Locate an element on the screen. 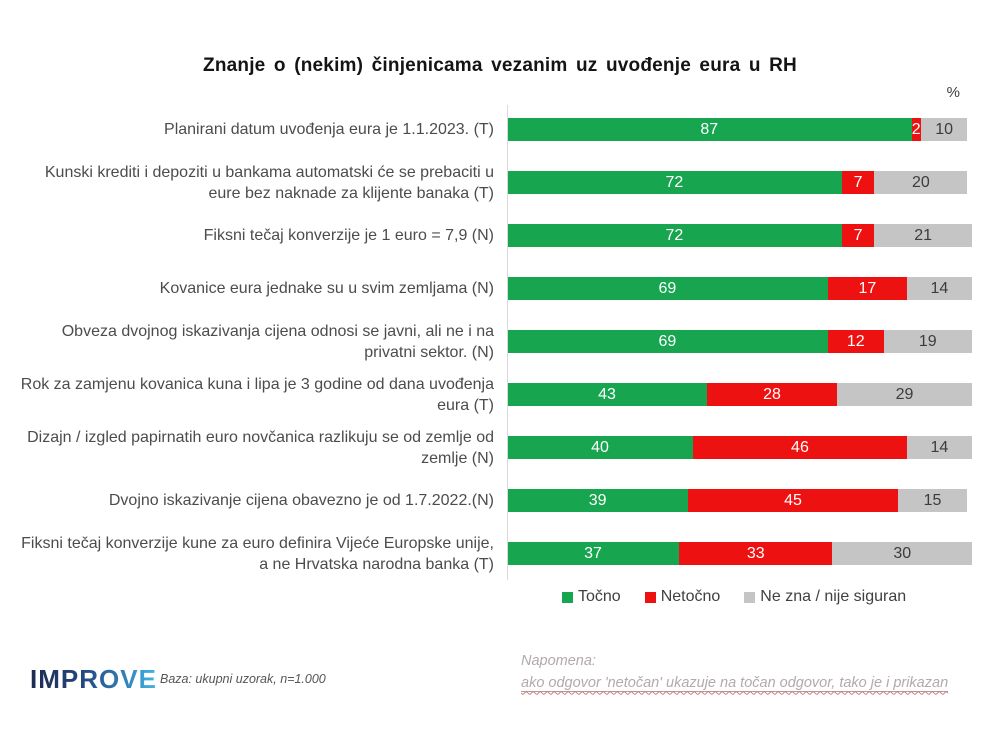  bar-track: 43 28 29 is located at coordinates (739, 394).